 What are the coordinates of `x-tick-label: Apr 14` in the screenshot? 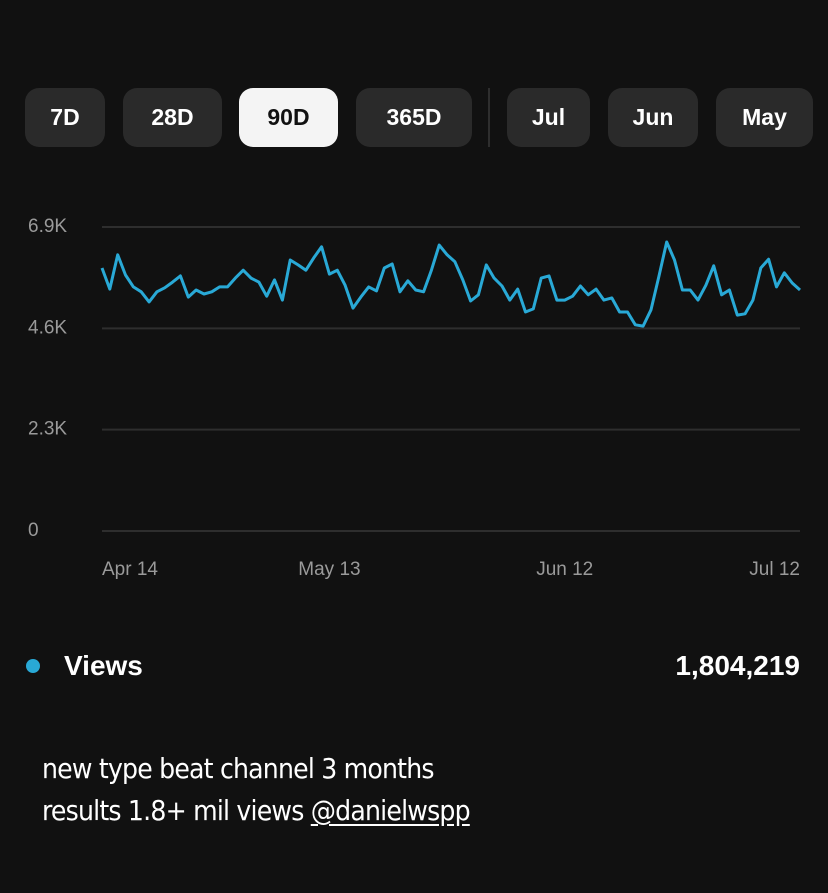 It's located at (130, 569).